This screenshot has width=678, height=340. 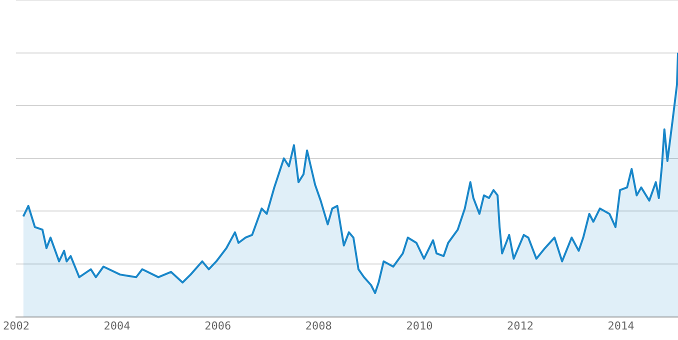 I want to click on x-tick-label: 2012, so click(x=520, y=325).